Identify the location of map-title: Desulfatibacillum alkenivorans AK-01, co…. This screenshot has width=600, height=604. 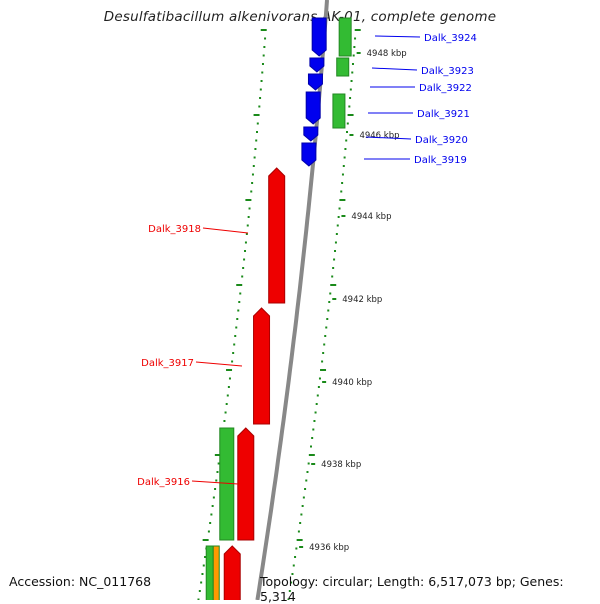
(300, 17).